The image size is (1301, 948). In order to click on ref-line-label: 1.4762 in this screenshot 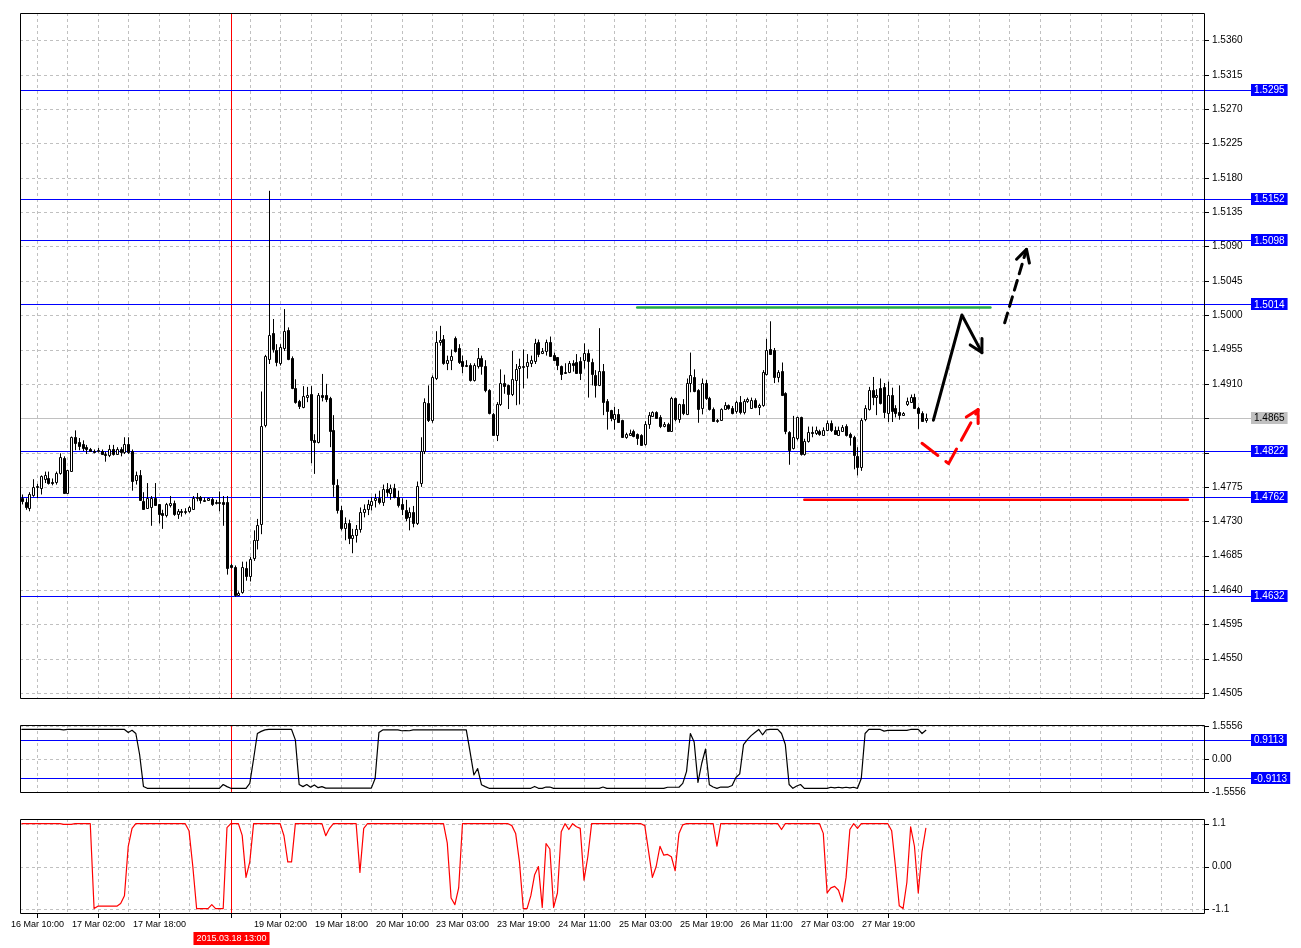, I will do `click(1270, 497)`.